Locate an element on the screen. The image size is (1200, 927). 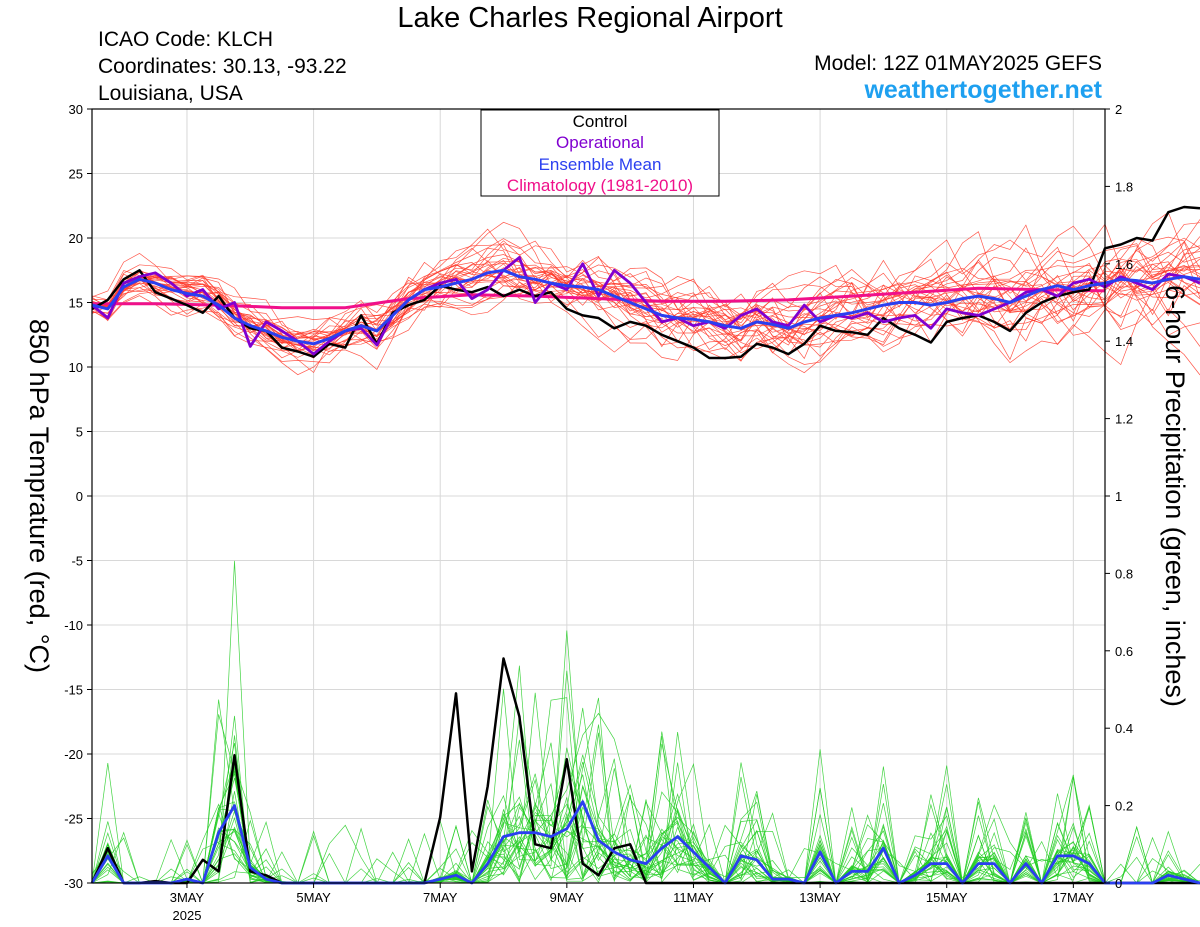
y-axis-right-label: 6-hour Precipitation (green, inches) is located at coordinates (1175, 496).